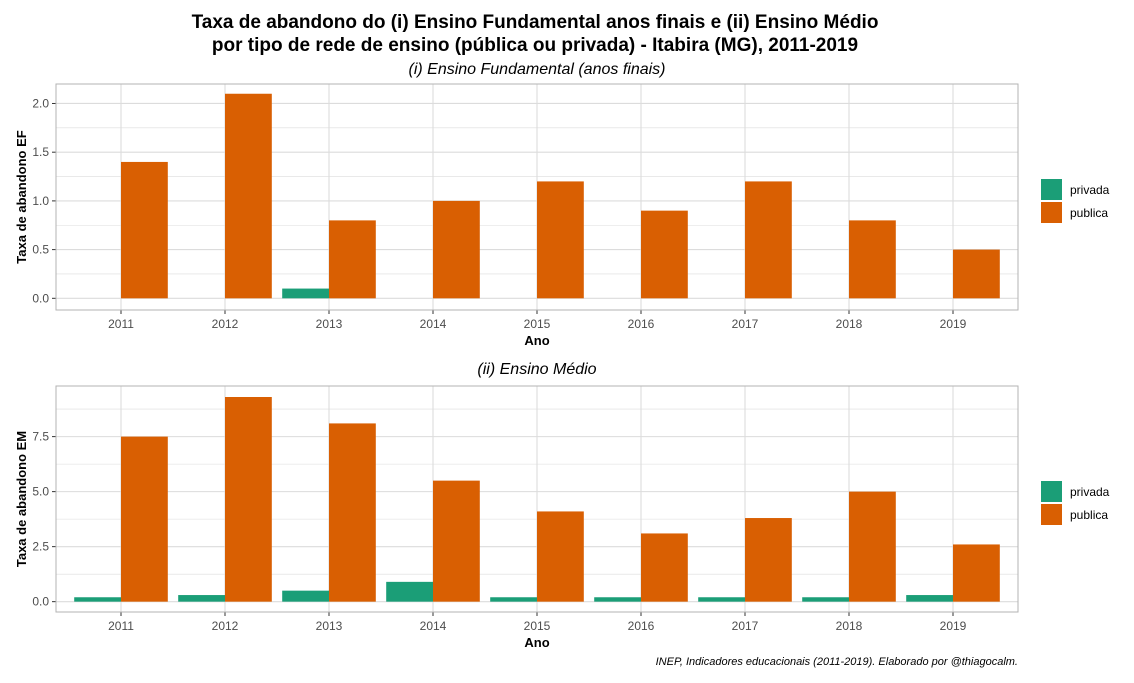  I want to click on panel-1-bar-publica-2017, so click(768, 240).